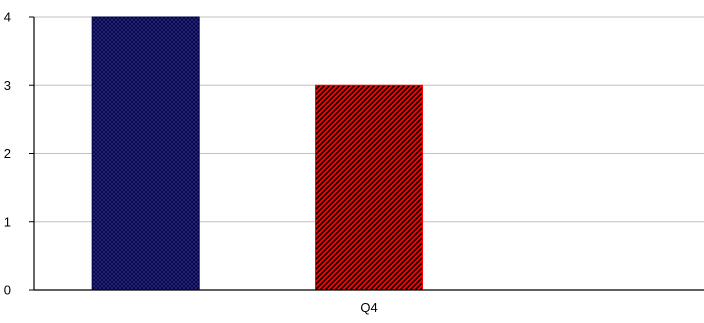  Describe the element at coordinates (7, 221) in the screenshot. I see `y-tick-label: 1` at that location.